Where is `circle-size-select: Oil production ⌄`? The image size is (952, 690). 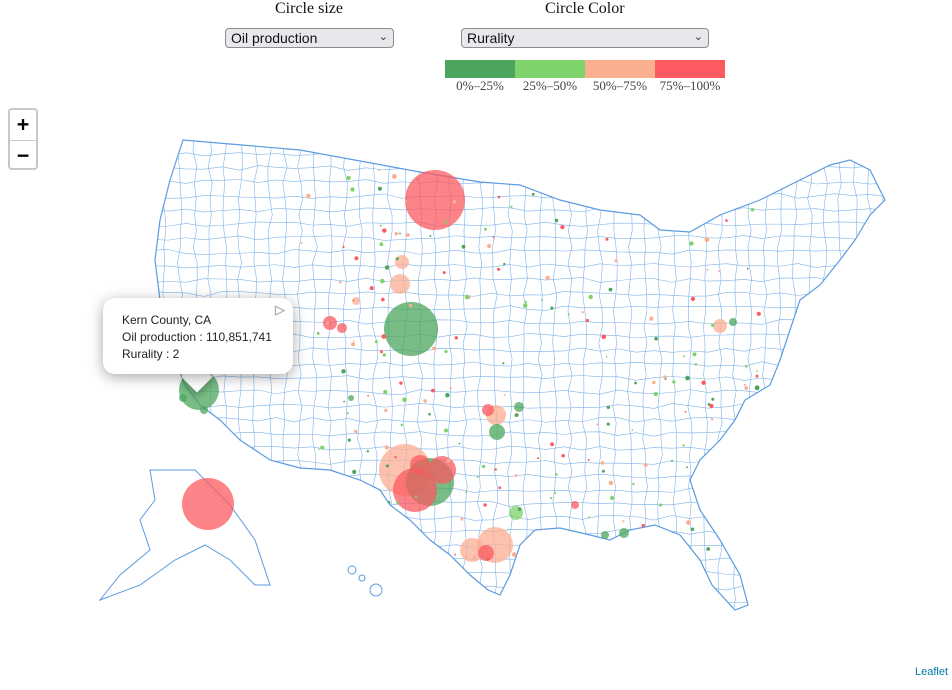
circle-size-select: Oil production ⌄ is located at coordinates (309, 38).